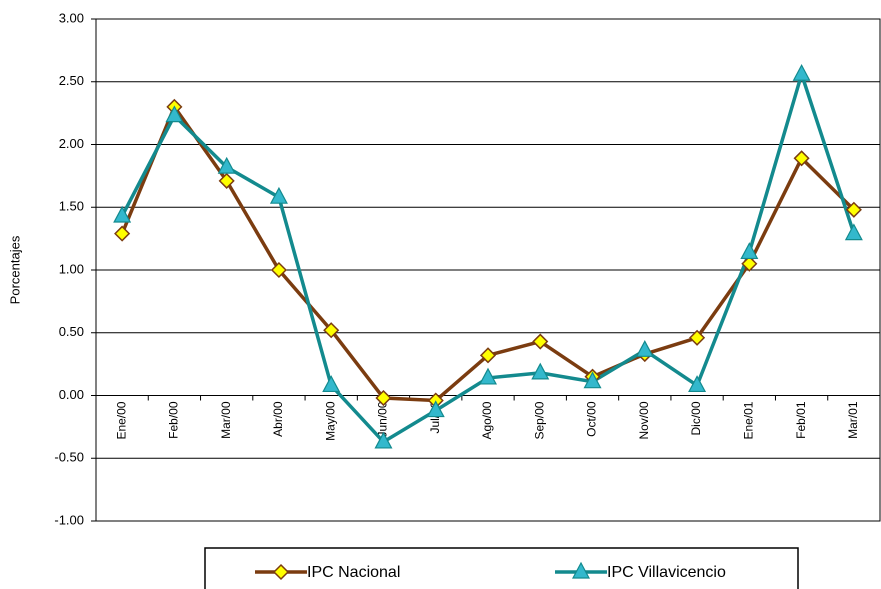 Image resolution: width=881 pixels, height=589 pixels. What do you see at coordinates (71, 394) in the screenshot?
I see `y-tick-label: 0.00` at bounding box center [71, 394].